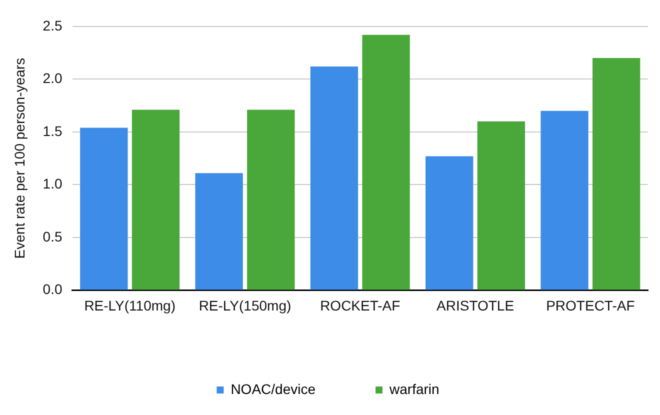 The width and height of the screenshot is (660, 415). I want to click on y-tick-label: 2.5, so click(52, 25).